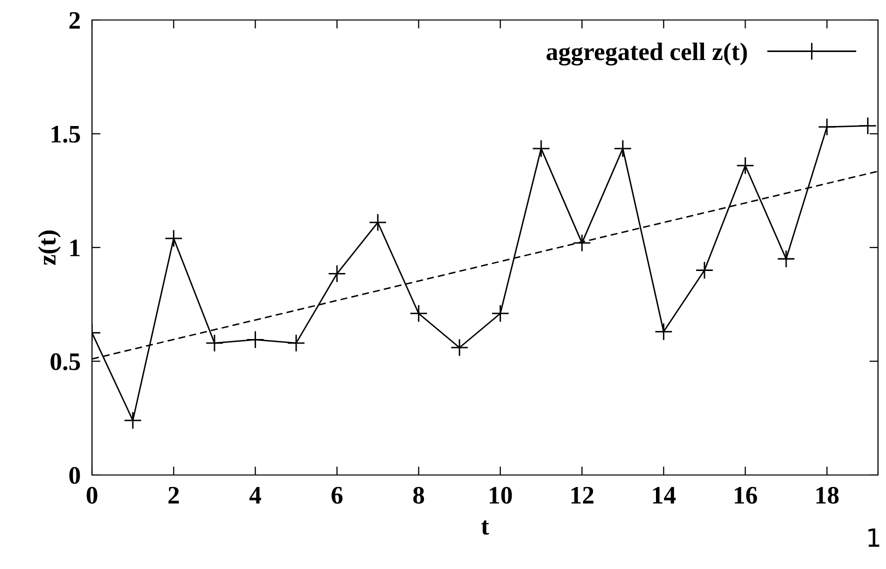  I want to click on x-tick-label: 14, so click(664, 495).